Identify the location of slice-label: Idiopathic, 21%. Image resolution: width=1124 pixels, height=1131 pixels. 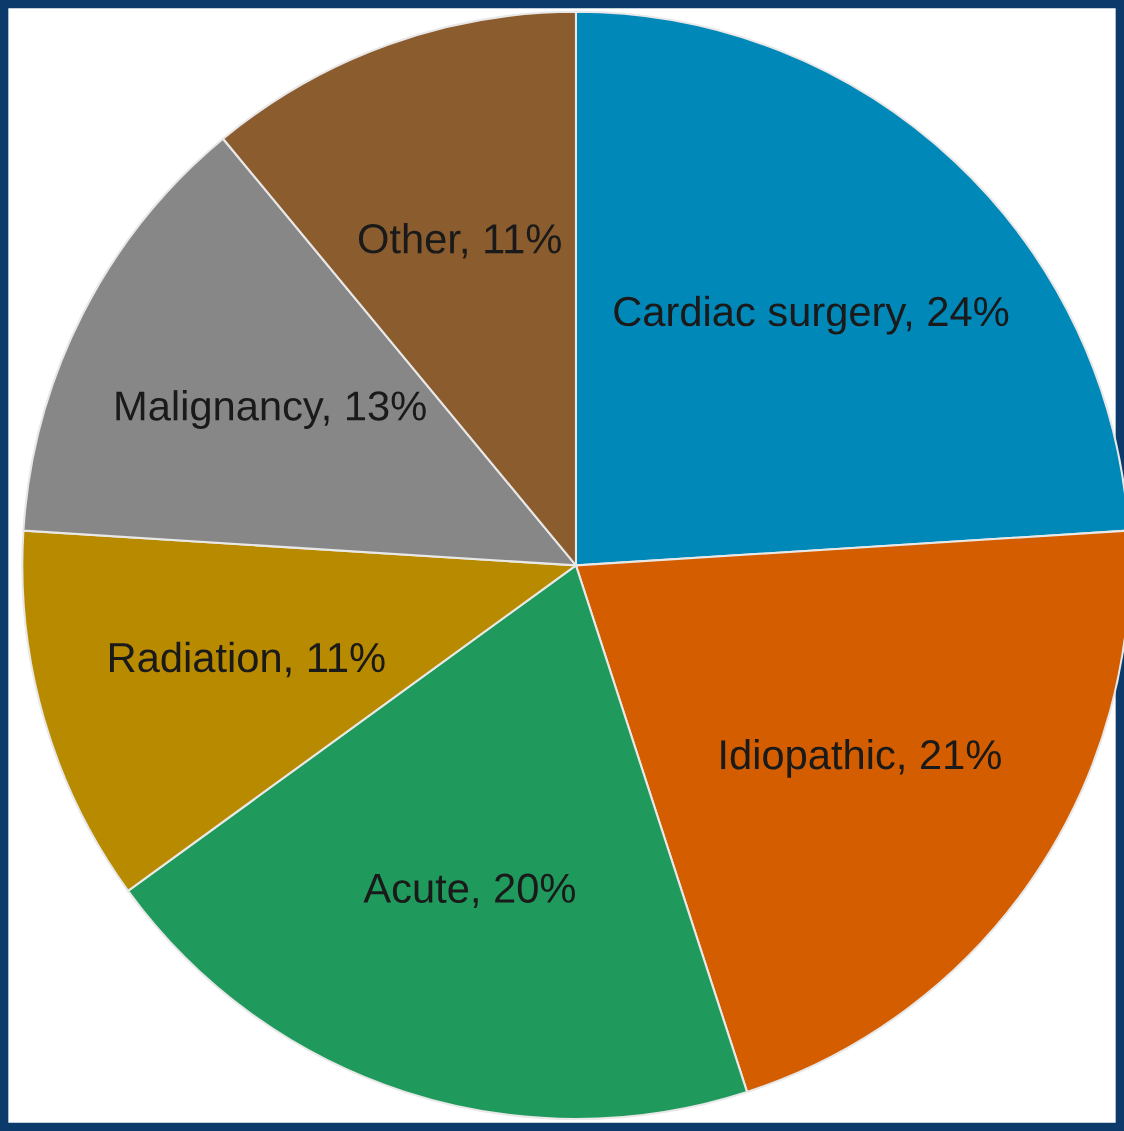
(861, 758).